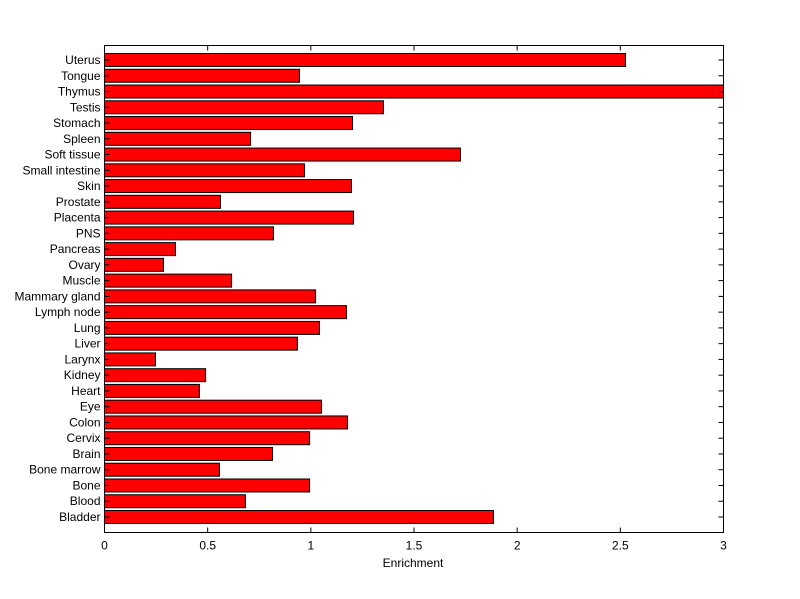  I want to click on bar-prostate, so click(162, 201).